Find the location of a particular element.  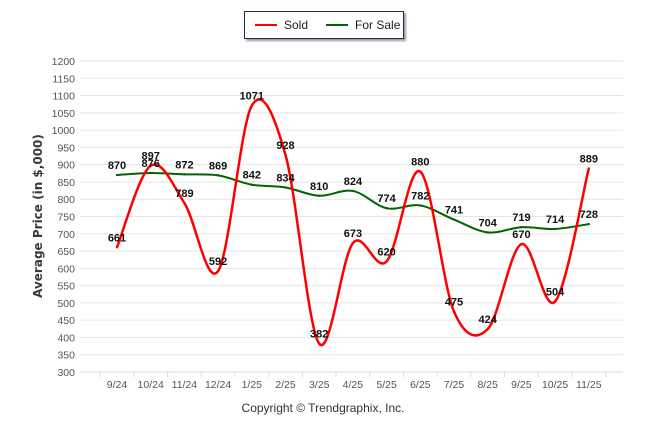

y-tick-label: 400 is located at coordinates (66, 338).